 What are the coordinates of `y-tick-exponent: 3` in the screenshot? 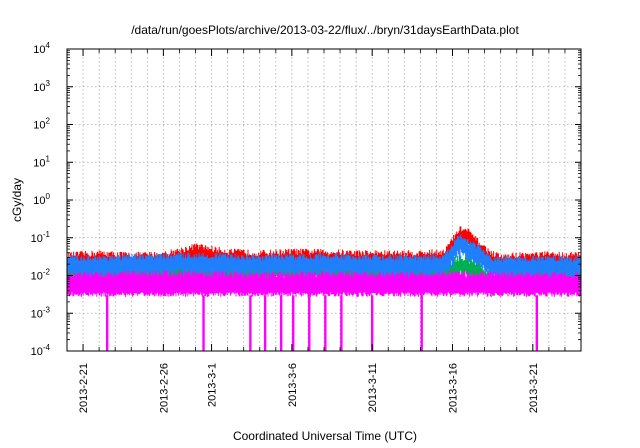 It's located at (48, 83).